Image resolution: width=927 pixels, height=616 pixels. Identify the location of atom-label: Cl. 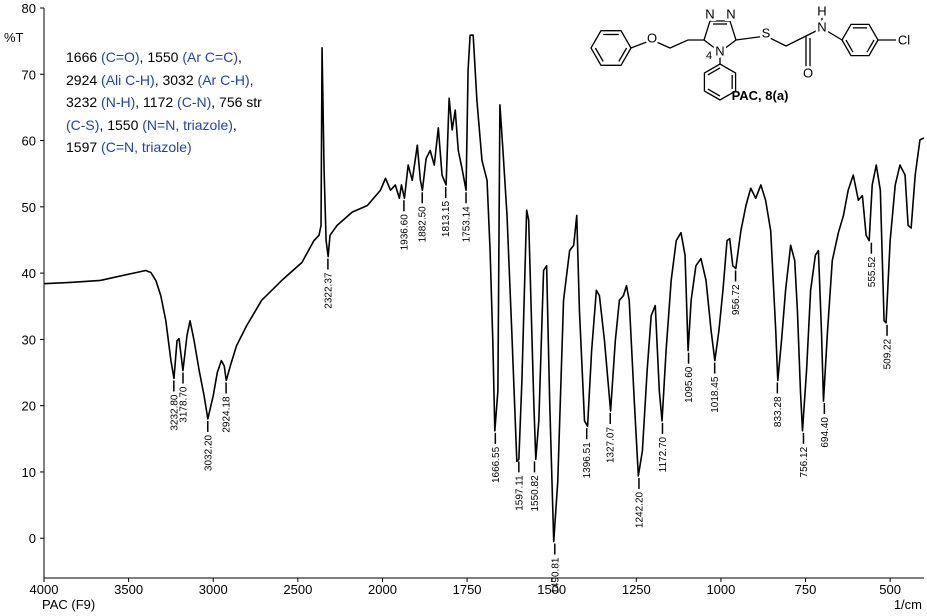
(904, 39).